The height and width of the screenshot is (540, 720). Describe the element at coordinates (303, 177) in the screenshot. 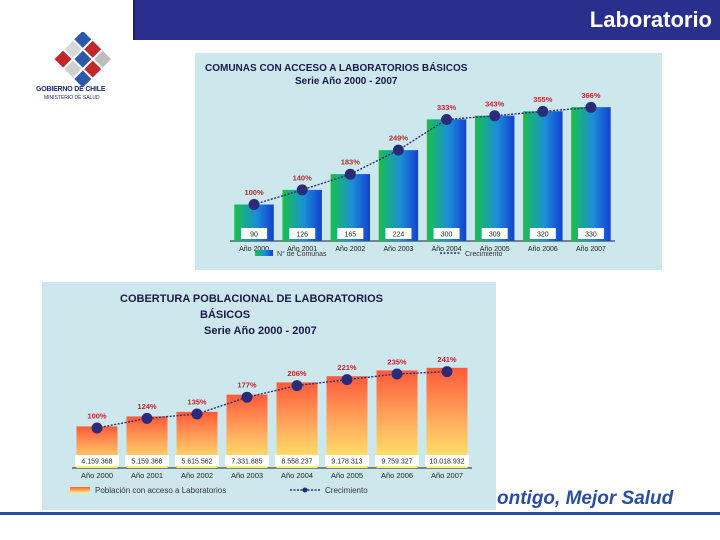

I see `growth-label: 140%` at that location.